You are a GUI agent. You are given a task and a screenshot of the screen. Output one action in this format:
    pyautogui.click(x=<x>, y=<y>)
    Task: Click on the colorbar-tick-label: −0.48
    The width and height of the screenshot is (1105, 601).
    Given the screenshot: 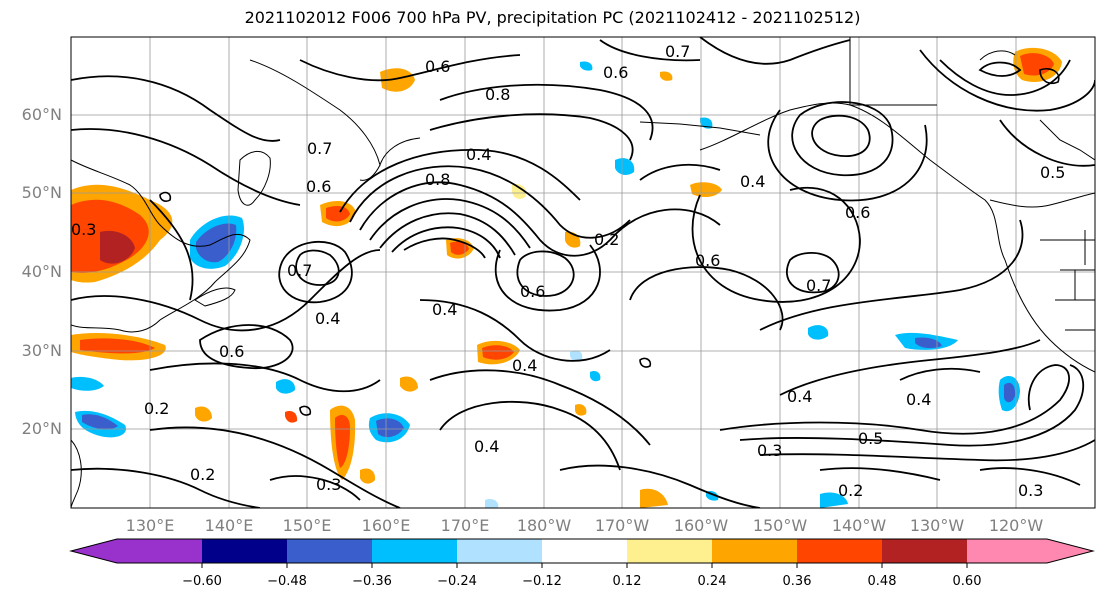 What is the action you would take?
    pyautogui.click(x=287, y=581)
    